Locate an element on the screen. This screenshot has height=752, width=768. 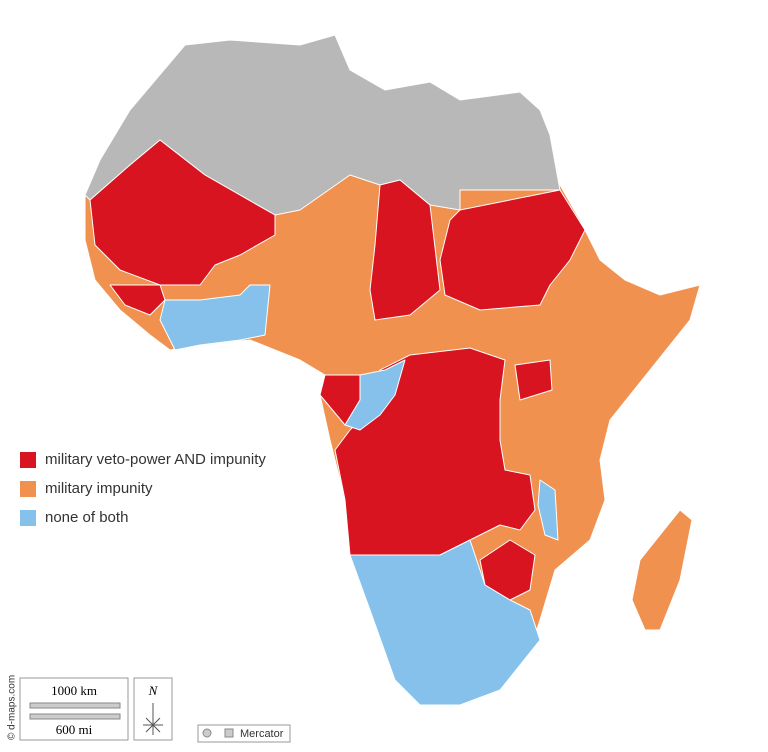
legend-label: none of both is located at coordinates (86, 517).